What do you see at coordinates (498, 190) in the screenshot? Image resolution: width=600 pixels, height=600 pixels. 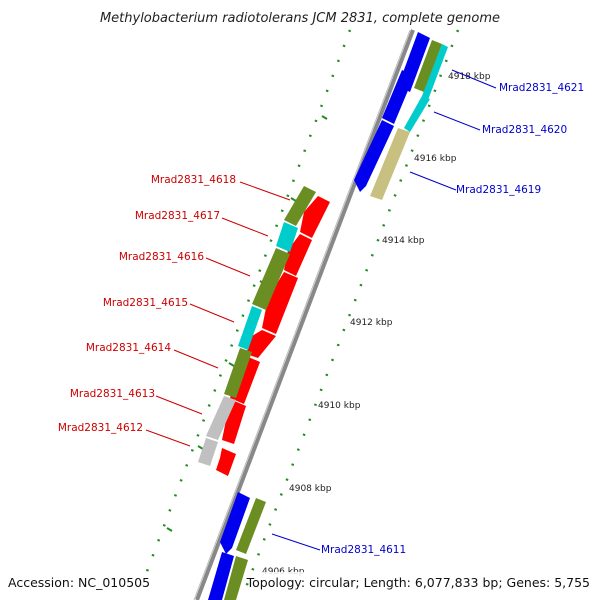 I see `gene-label: Mrad2831_4619` at bounding box center [498, 190].